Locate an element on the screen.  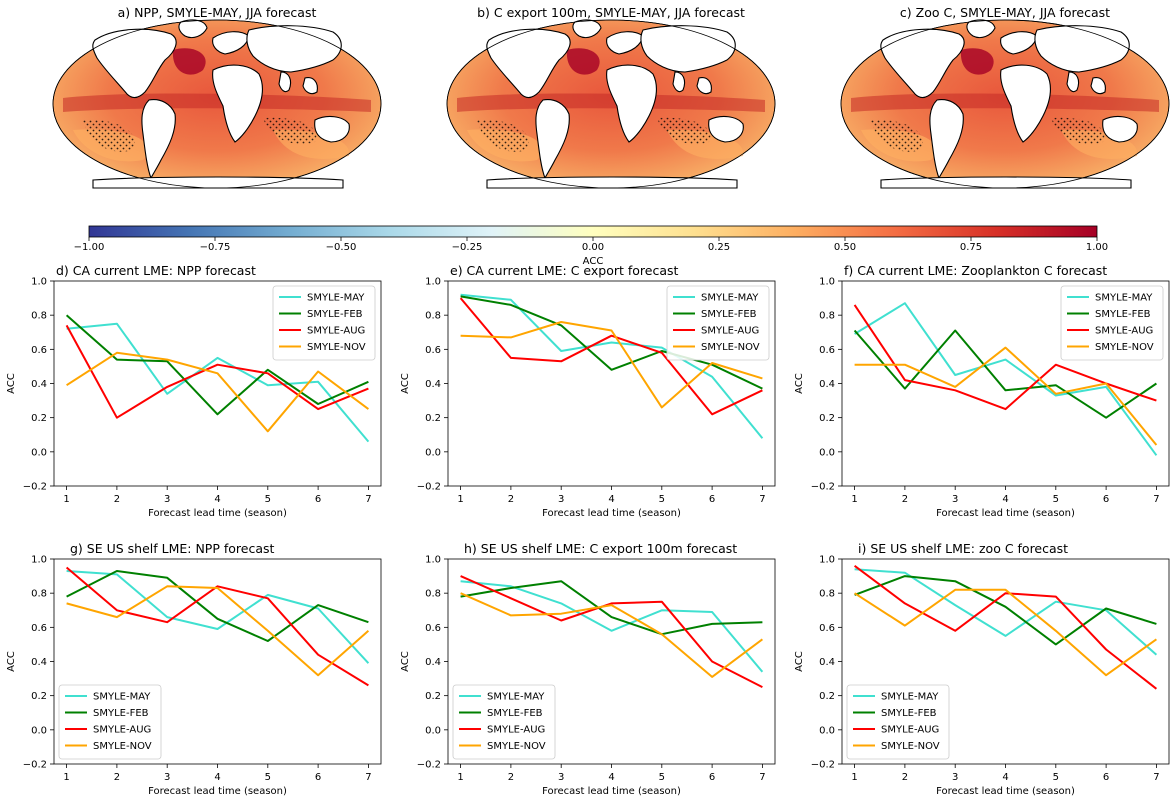
high-acc-band is located at coordinates (611, 102).